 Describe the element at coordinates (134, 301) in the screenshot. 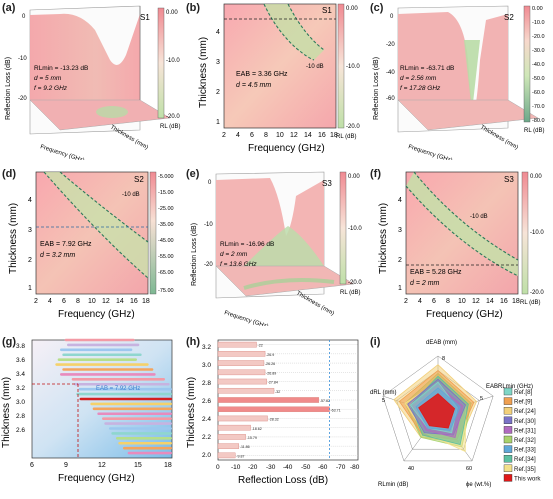

I see `x-tick: 16` at that location.